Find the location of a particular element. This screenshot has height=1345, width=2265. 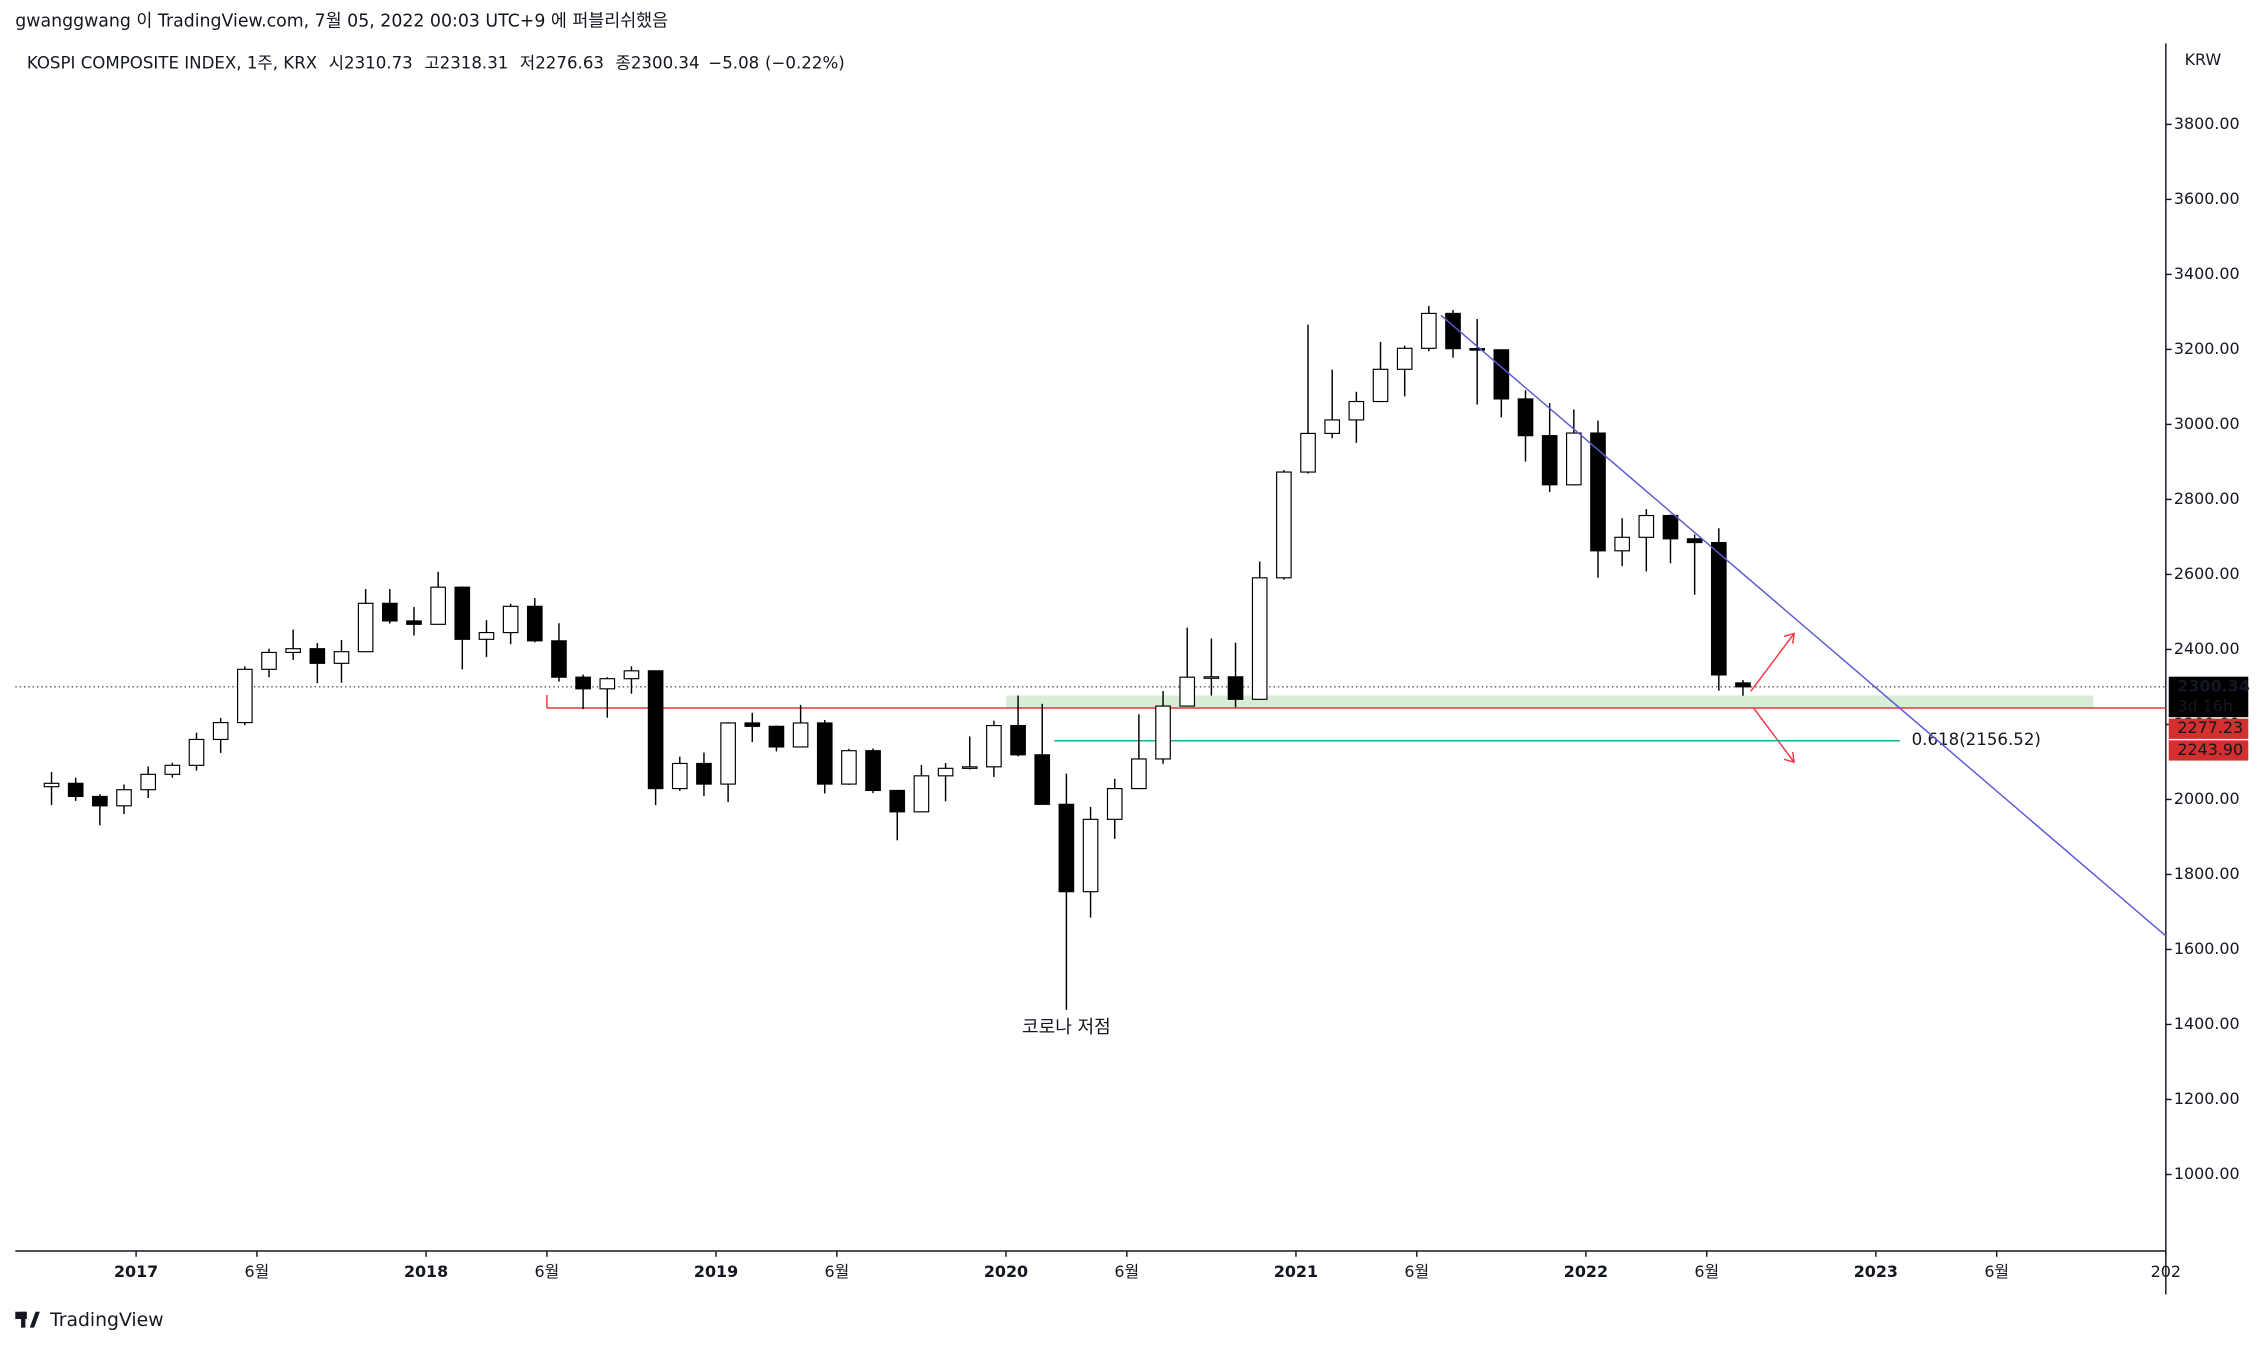

legend-item-label: 종 is located at coordinates (623, 62).